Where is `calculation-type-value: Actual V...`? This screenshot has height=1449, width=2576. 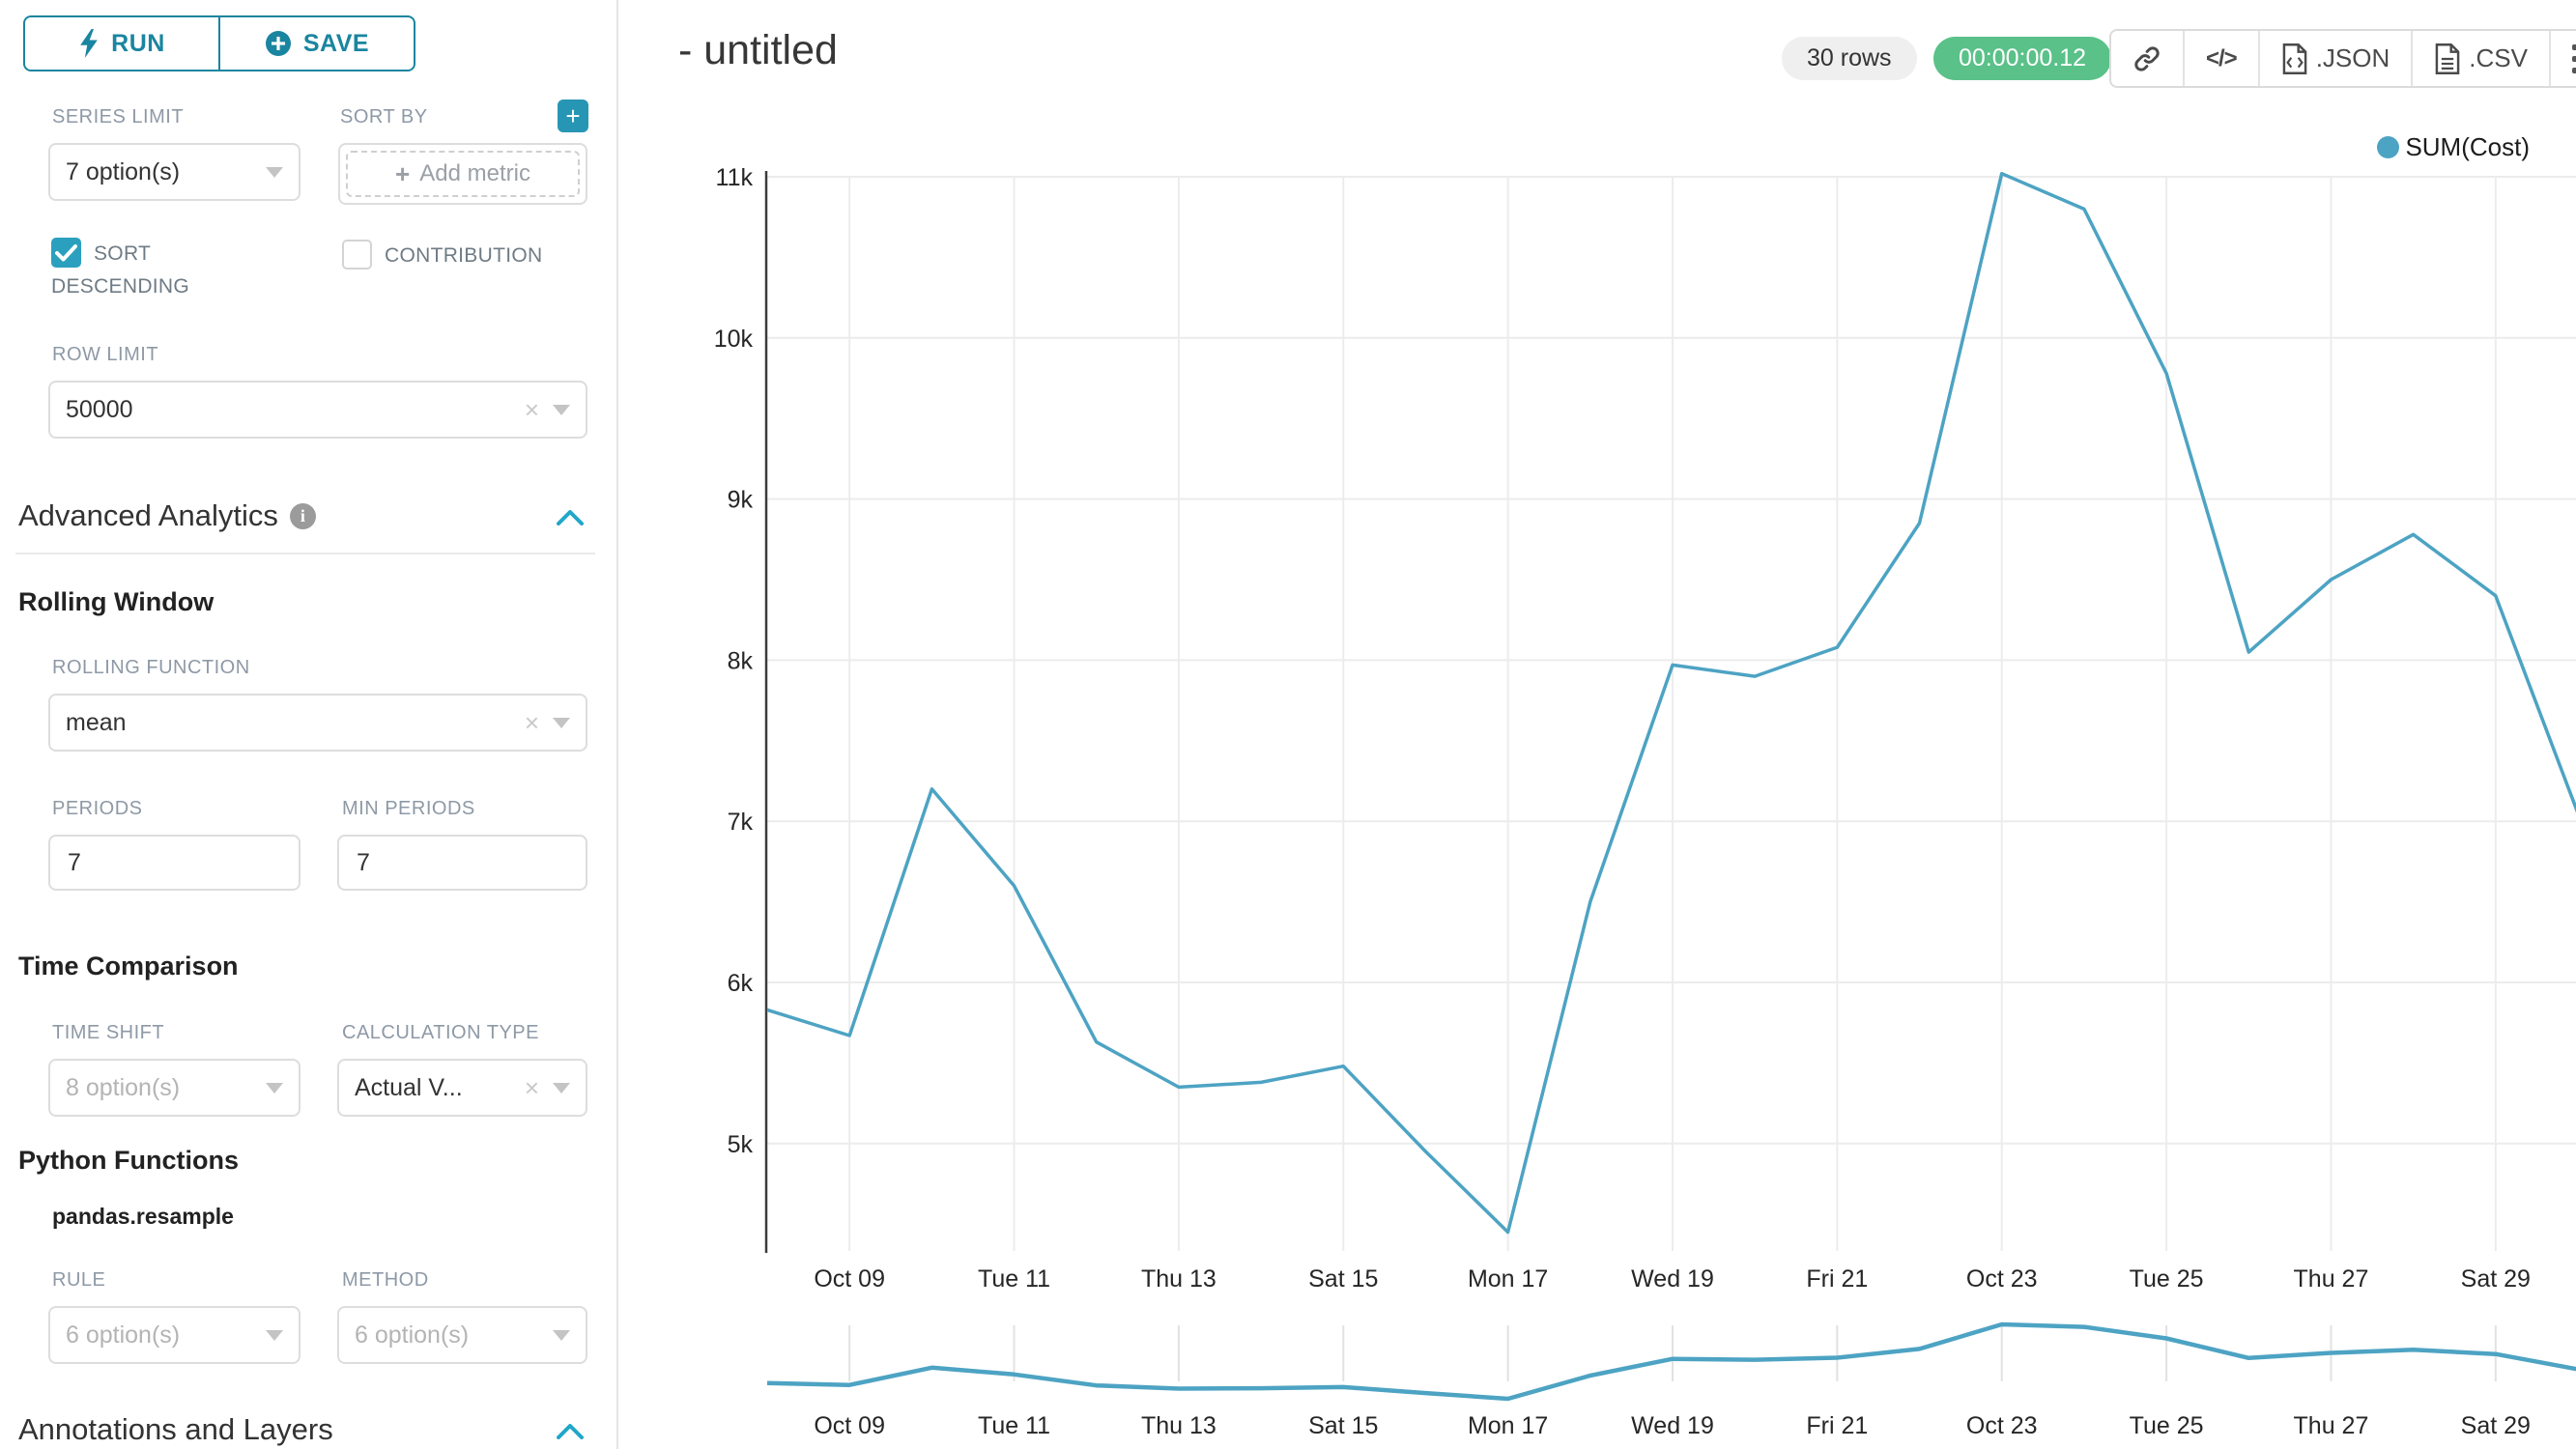 calculation-type-value: Actual V... is located at coordinates (409, 1087).